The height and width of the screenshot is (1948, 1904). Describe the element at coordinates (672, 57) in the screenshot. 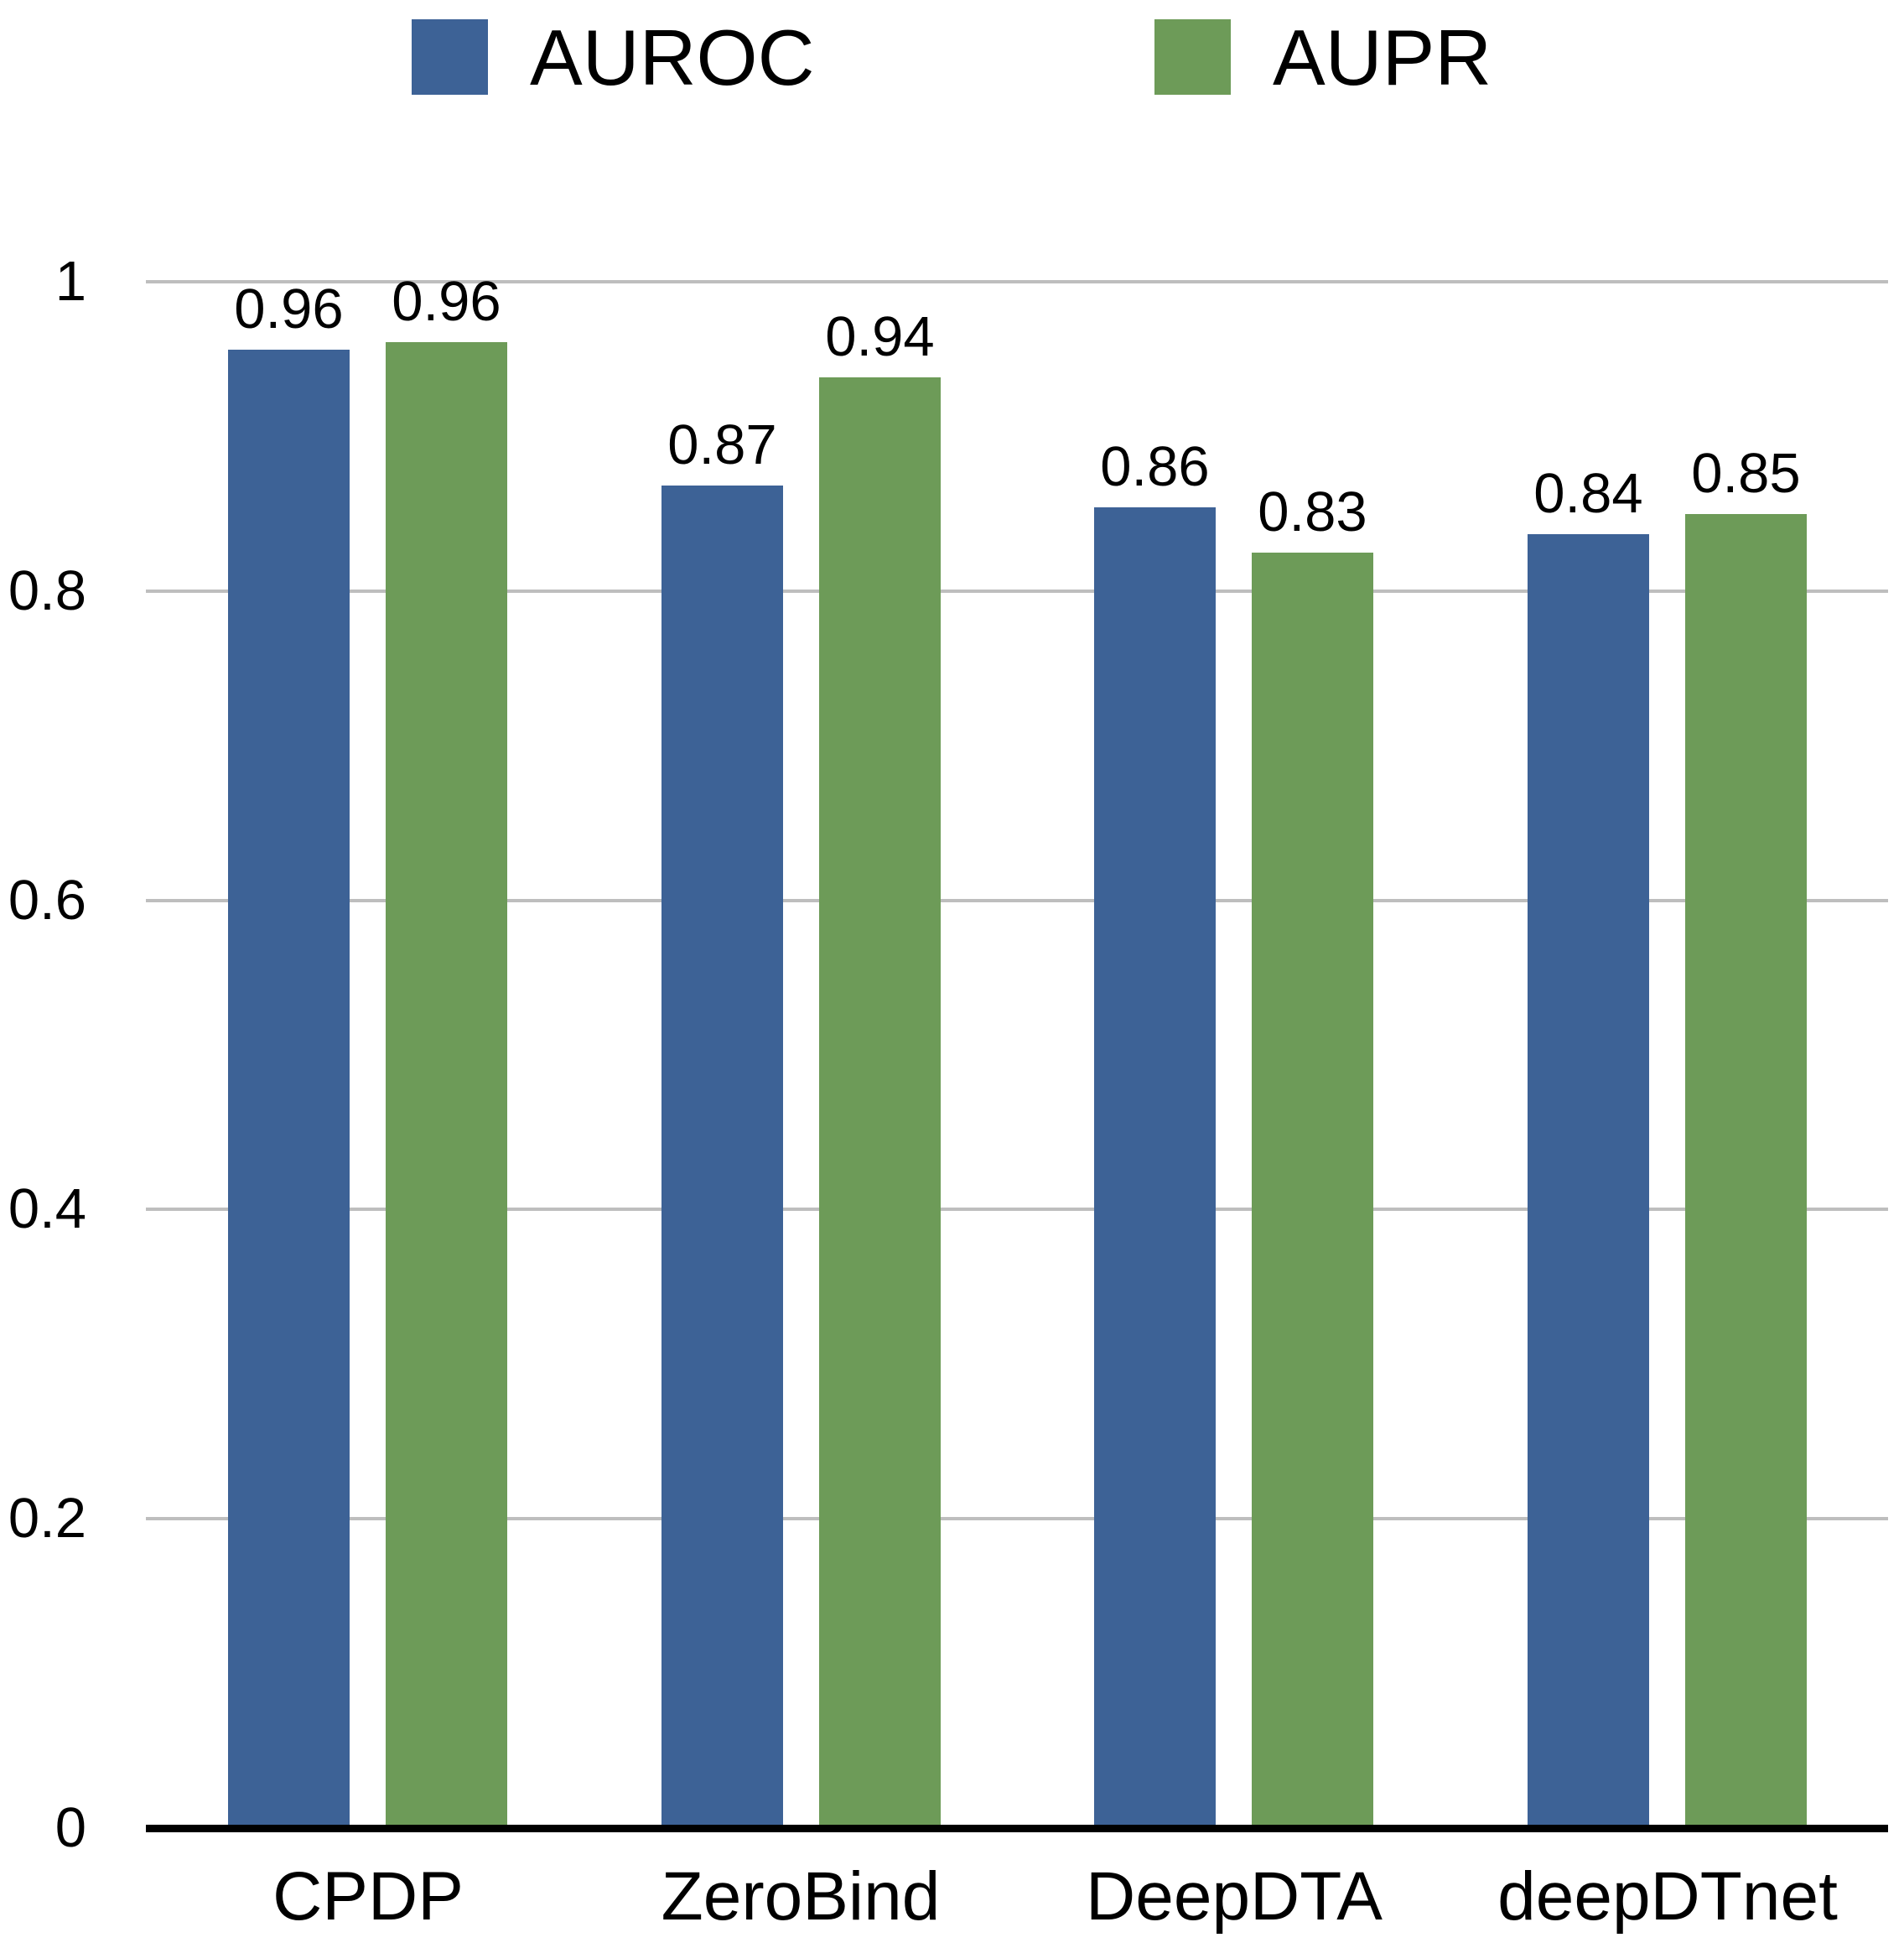

I see `legend-label-auroc: AUROC` at that location.